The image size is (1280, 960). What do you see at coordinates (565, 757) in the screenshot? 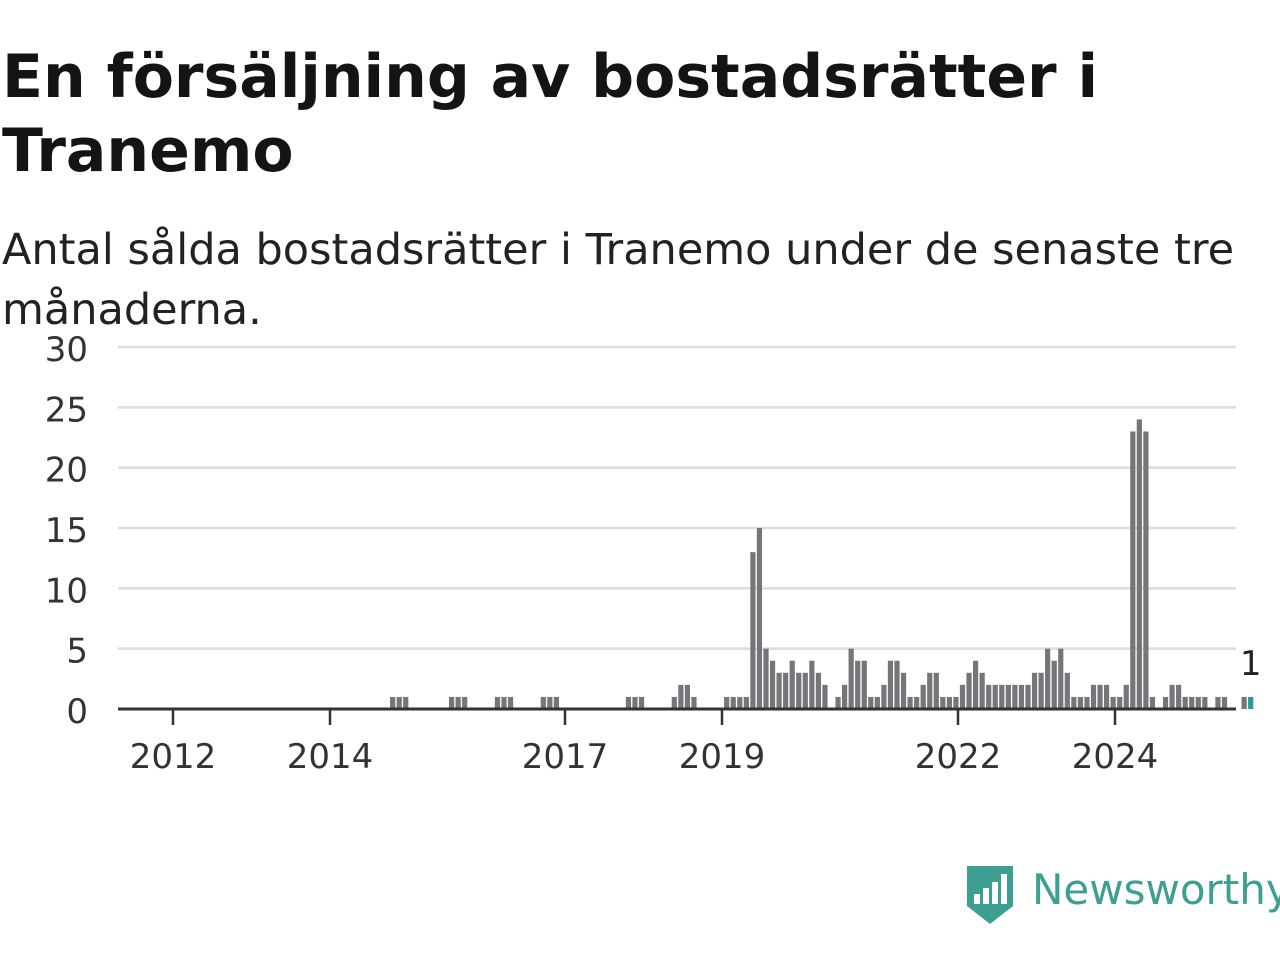
I see `x-tick-label: 2017` at bounding box center [565, 757].